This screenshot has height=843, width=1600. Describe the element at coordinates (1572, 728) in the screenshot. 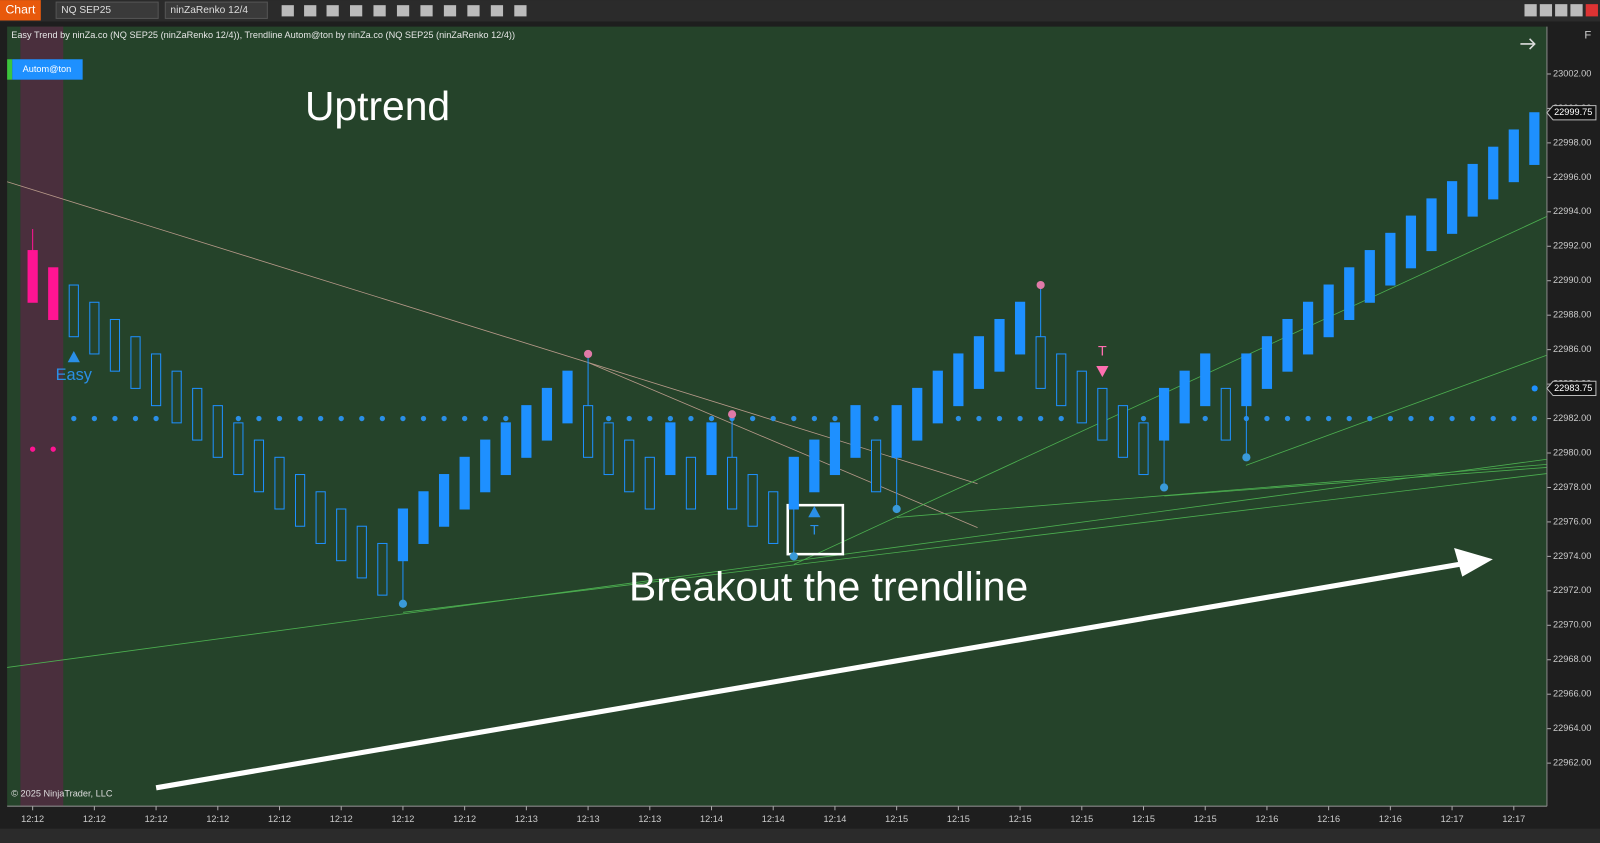

I see `y-tick-label: 22964.00` at that location.